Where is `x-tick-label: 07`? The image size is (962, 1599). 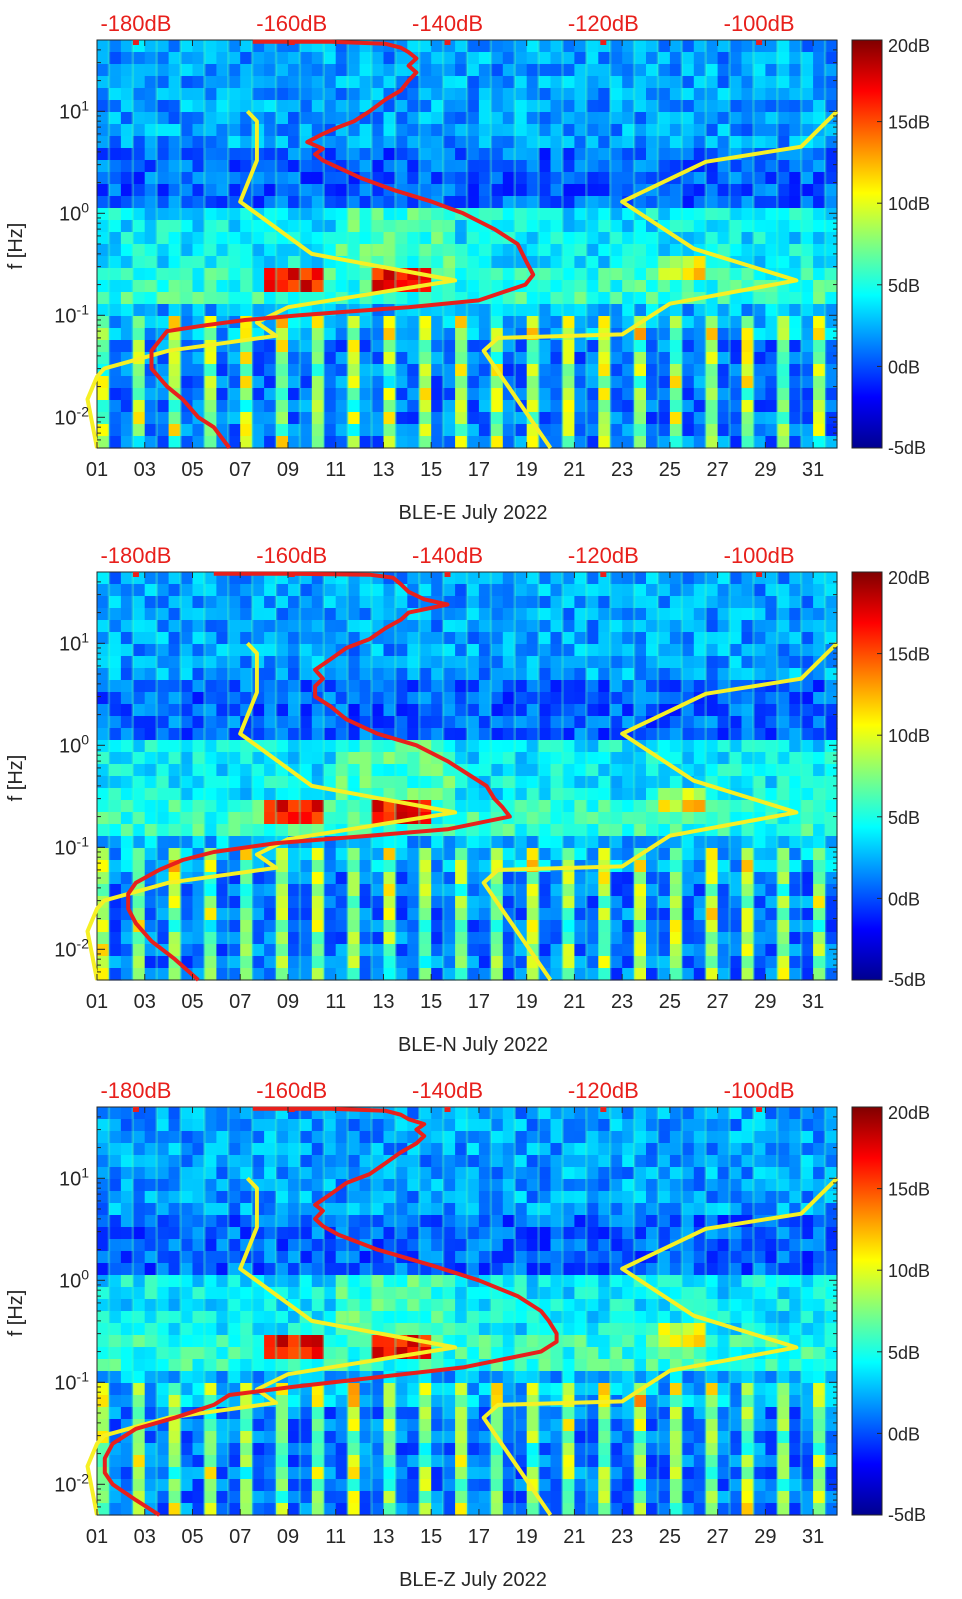 x-tick-label: 07 is located at coordinates (240, 470).